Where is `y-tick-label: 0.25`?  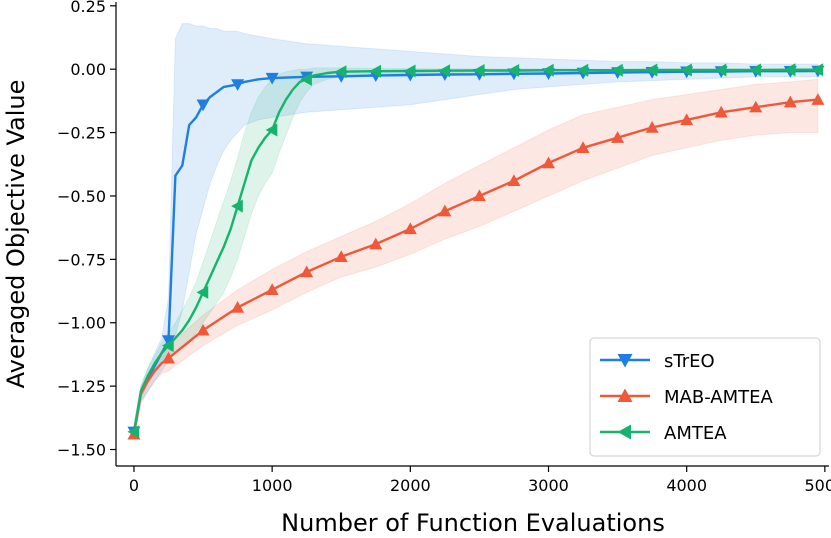 y-tick-label: 0.25 is located at coordinates (88, 8).